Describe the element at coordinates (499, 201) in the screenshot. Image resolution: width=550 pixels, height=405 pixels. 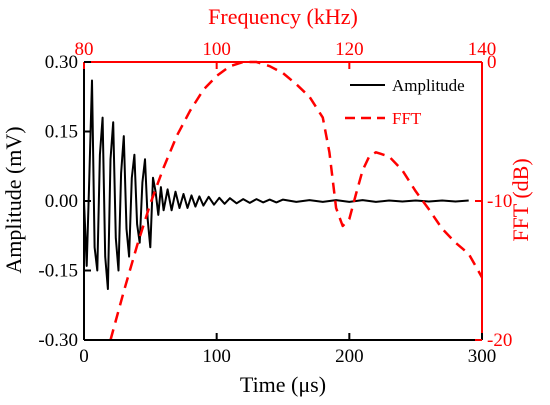
I see `y-right-tick-label: -10` at that location.